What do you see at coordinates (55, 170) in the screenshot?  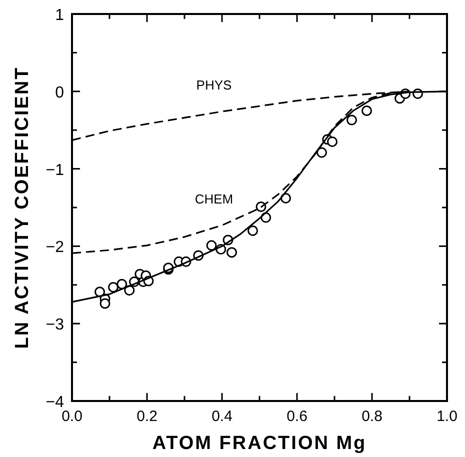 I see `y-tick-label: −1` at bounding box center [55, 170].